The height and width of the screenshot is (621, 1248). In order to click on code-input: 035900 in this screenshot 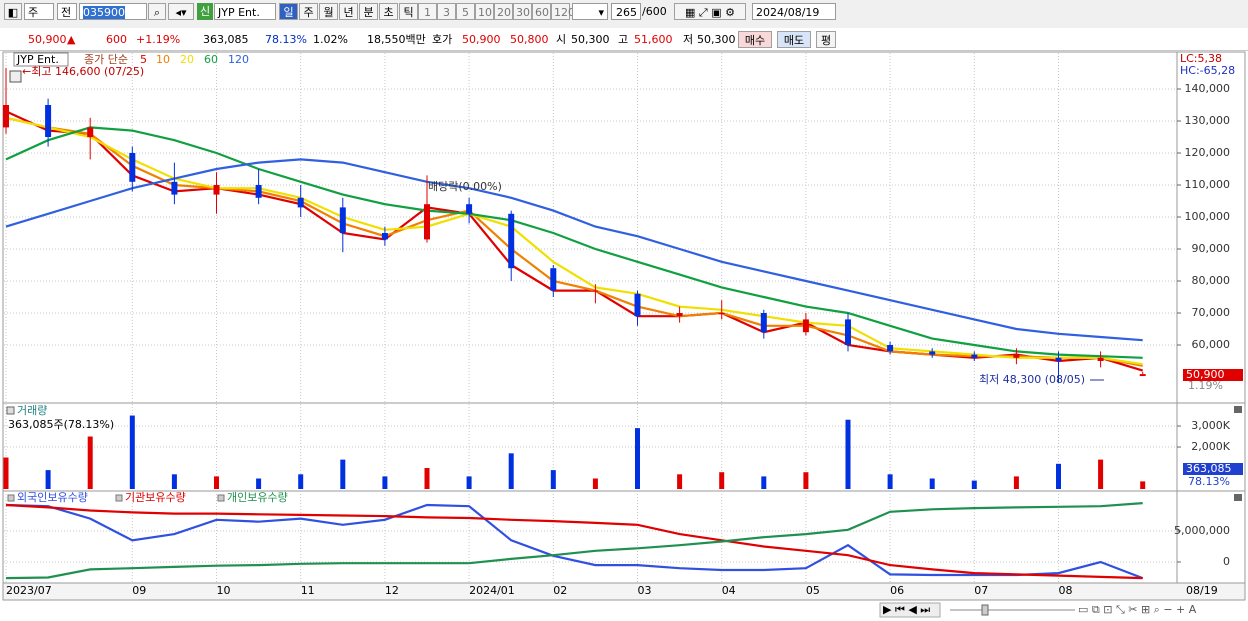, I will do `click(113, 11)`.